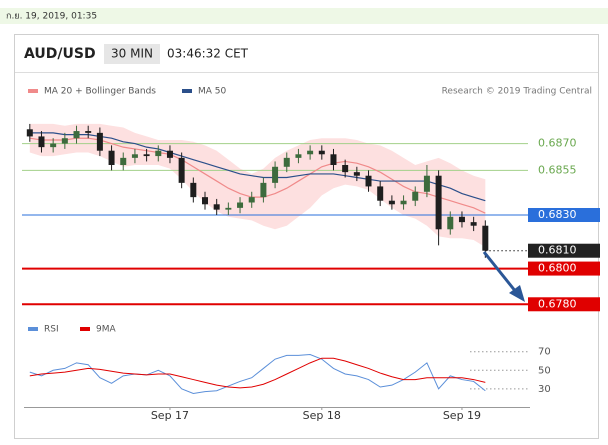 The height and width of the screenshot is (445, 608). What do you see at coordinates (557, 268) in the screenshot?
I see `level-label: 0.6800` at bounding box center [557, 268].